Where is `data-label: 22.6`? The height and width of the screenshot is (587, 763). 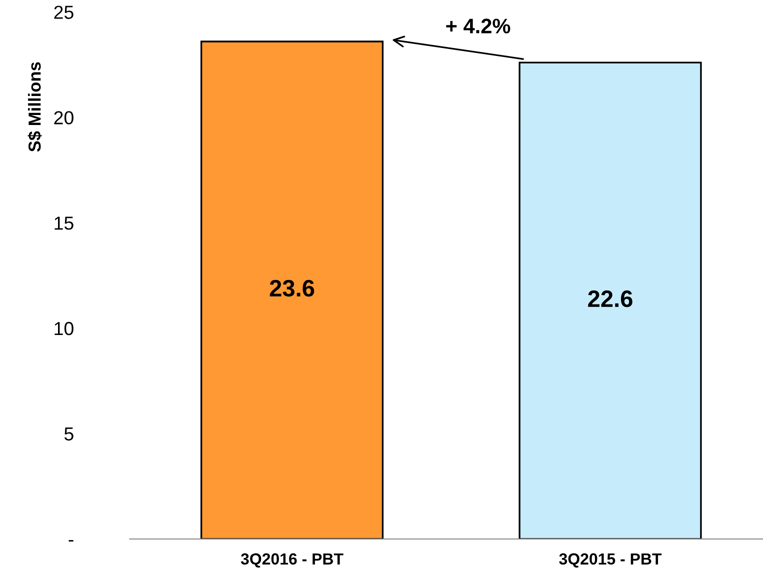
data-label: 22.6 is located at coordinates (610, 299).